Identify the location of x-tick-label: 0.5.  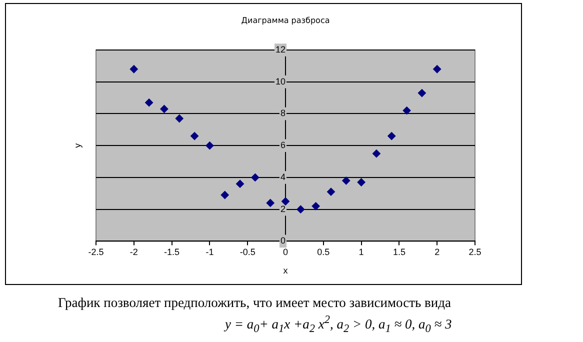
(323, 252).